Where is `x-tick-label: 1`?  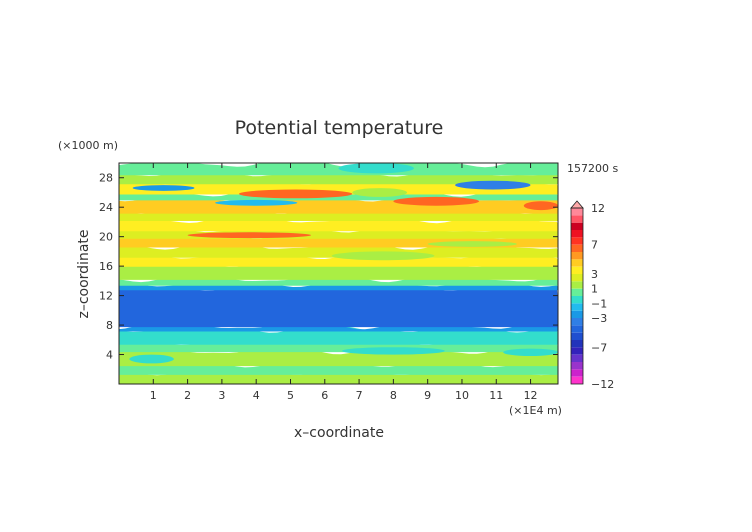 x-tick-label: 1 is located at coordinates (153, 395).